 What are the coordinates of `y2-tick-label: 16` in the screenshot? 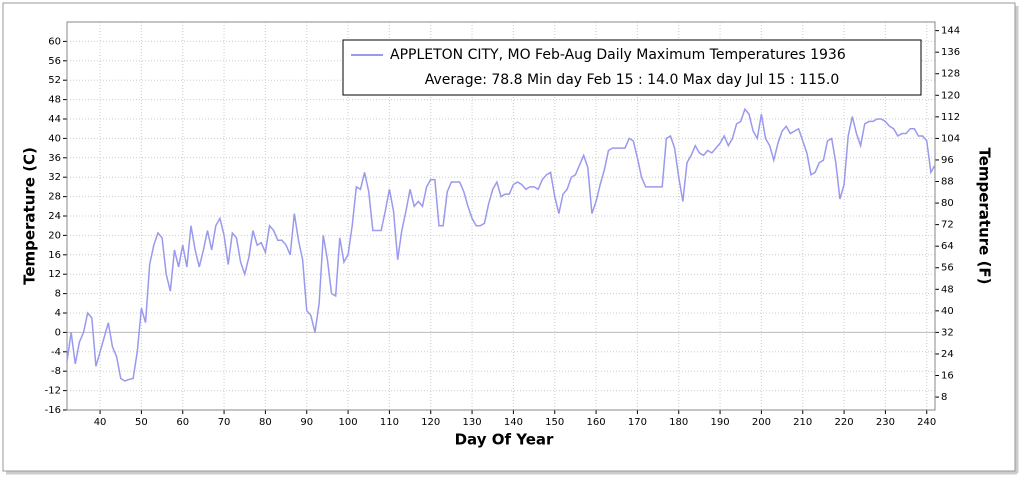 It's located at (947, 376).